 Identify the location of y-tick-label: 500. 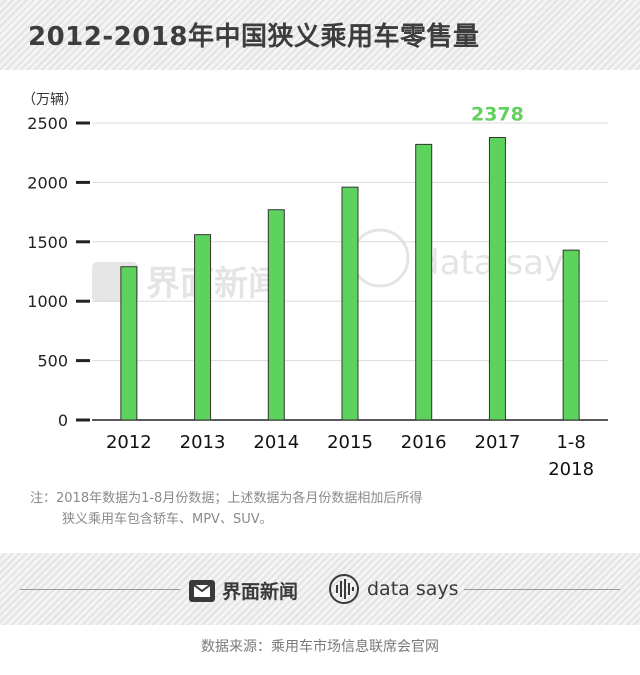
(52, 361).